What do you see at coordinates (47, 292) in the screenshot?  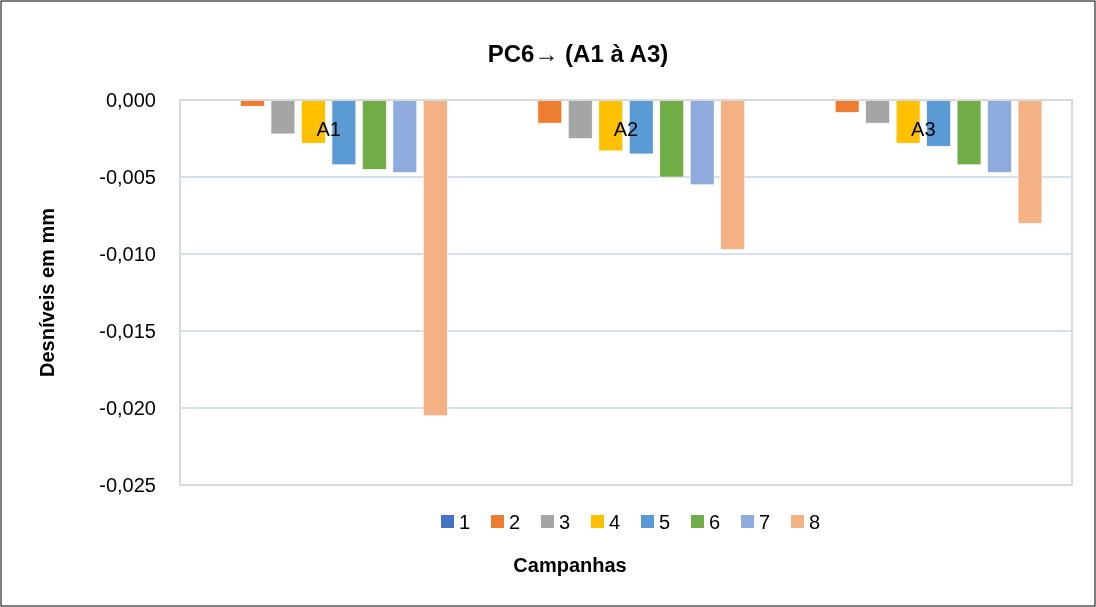 I see `y-axis-title: Desníveis em mm` at bounding box center [47, 292].